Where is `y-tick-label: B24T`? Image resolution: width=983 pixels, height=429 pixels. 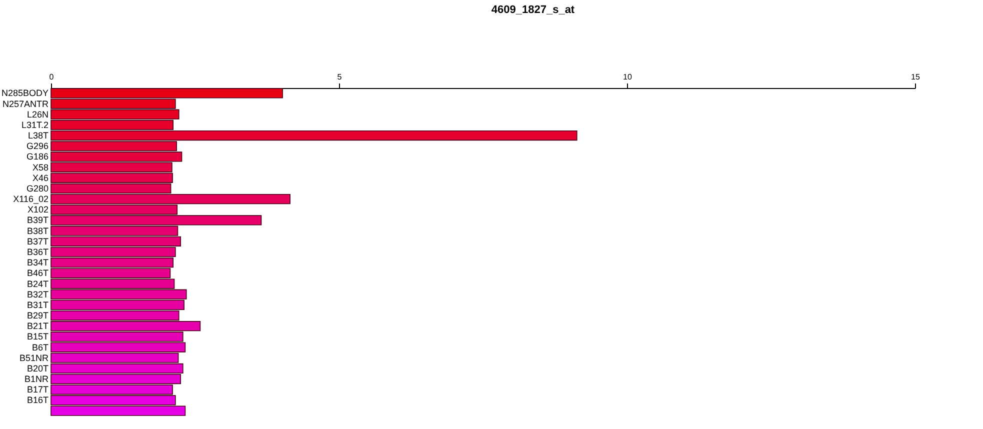 y-tick-label: B24T is located at coordinates (37, 283).